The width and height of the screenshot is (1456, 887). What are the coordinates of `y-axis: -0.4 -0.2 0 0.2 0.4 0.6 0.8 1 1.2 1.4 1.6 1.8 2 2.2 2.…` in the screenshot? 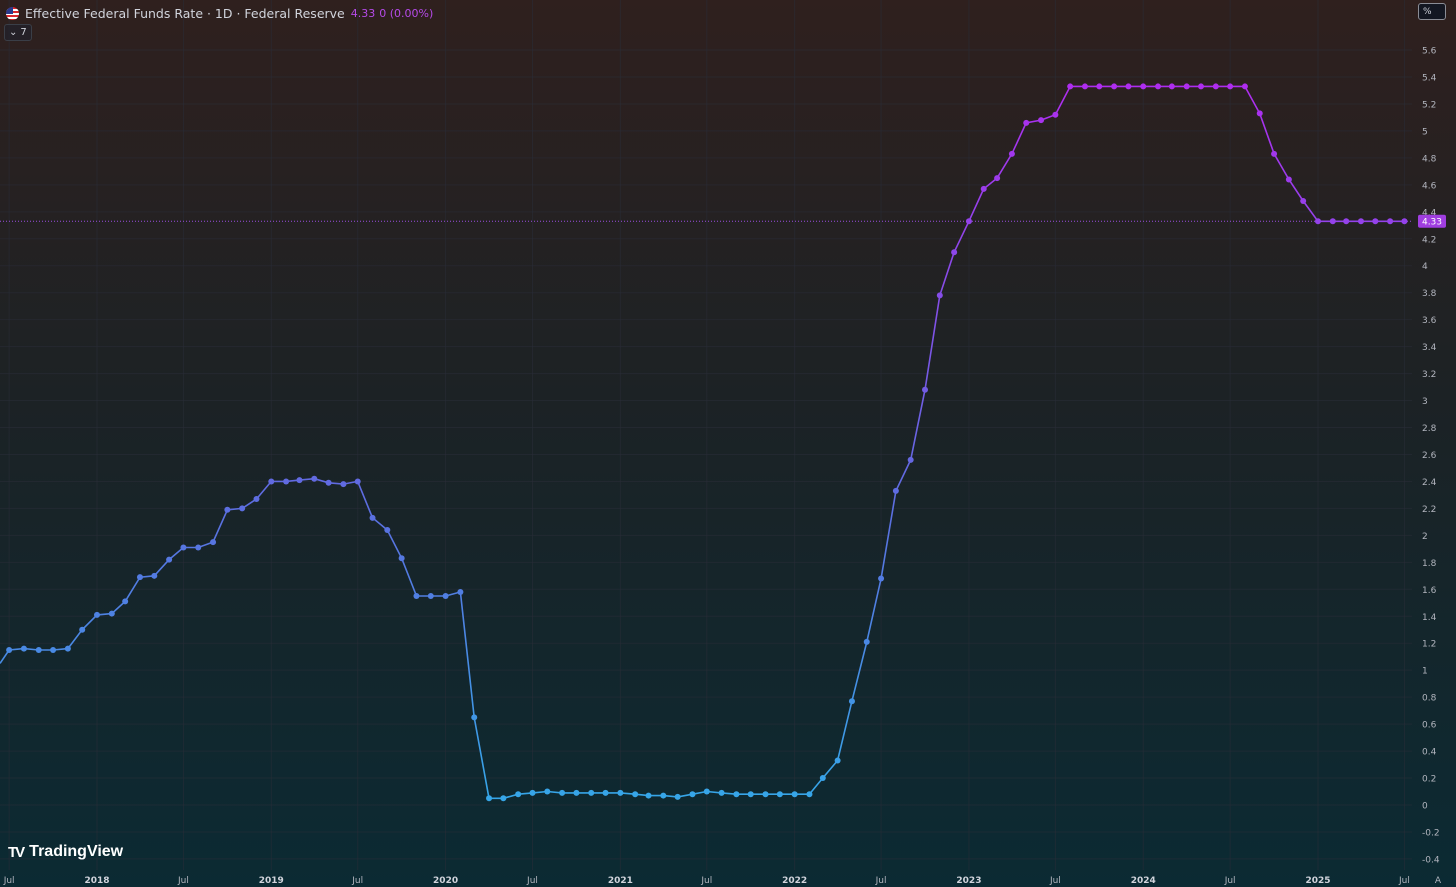 It's located at (1431, 456).